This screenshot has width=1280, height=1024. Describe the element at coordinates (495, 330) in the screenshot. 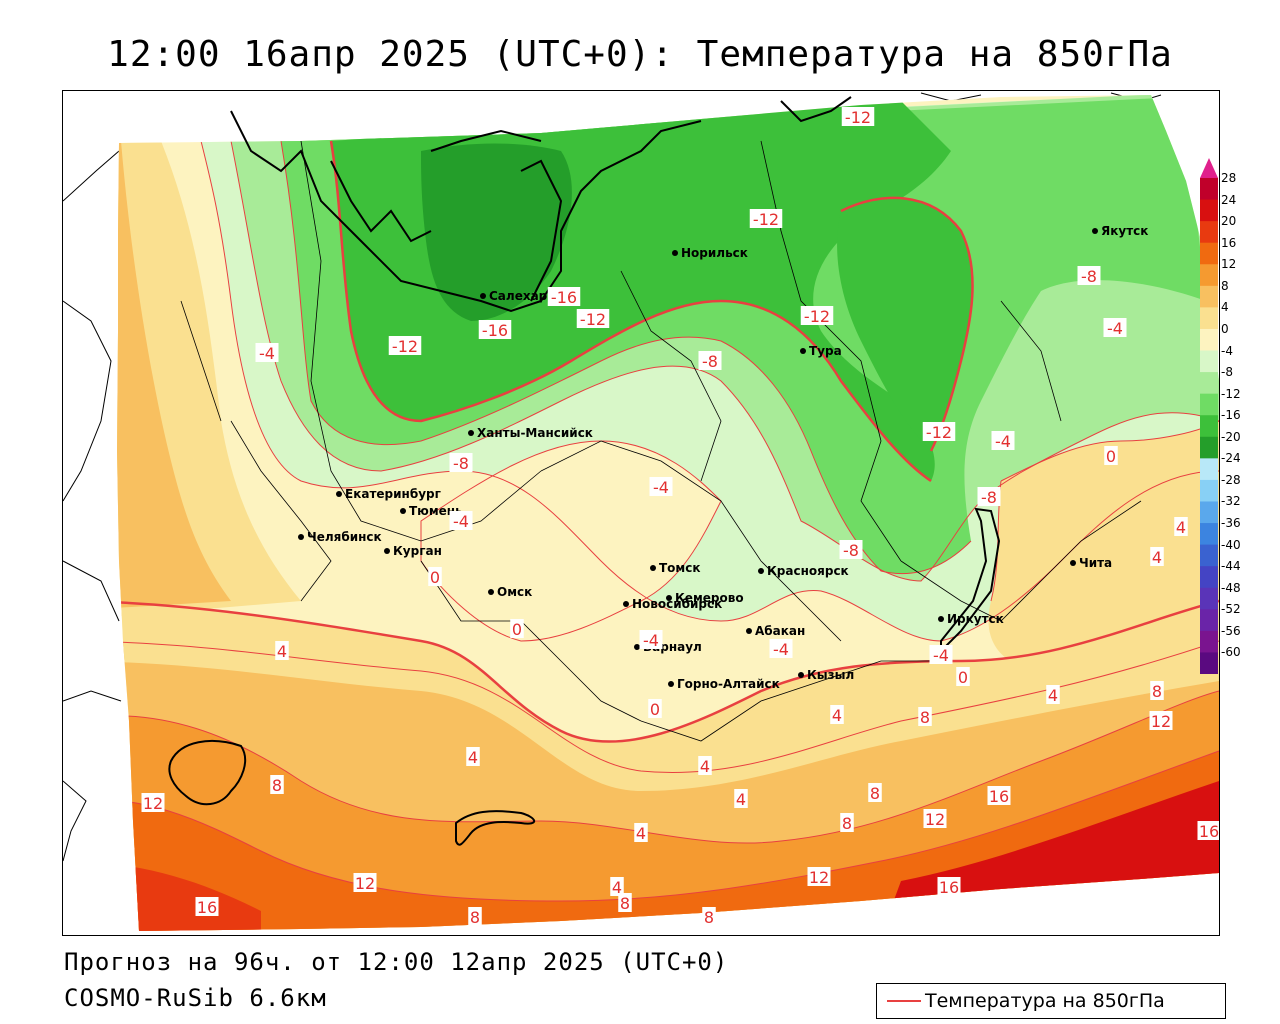

I see `isotherm-label: -16` at that location.